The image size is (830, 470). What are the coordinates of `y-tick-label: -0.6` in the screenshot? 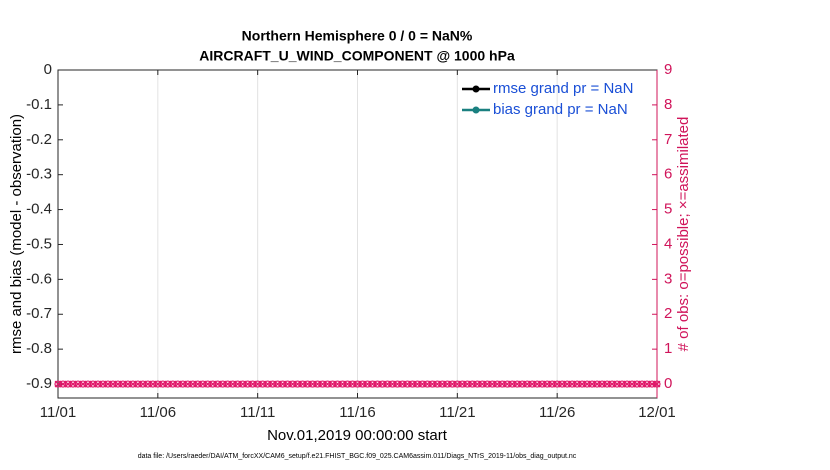 It's located at (39, 278).